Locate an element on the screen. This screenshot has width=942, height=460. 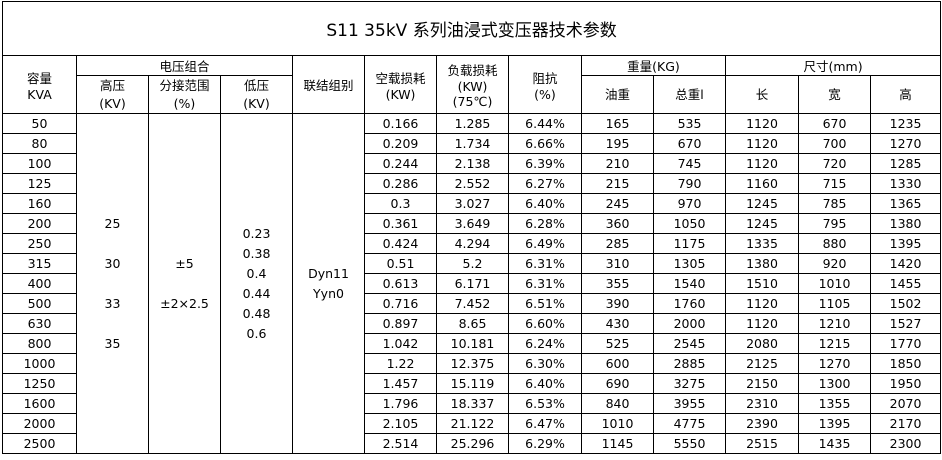
cell-no-load-loss: 0.286 is located at coordinates (400, 183).